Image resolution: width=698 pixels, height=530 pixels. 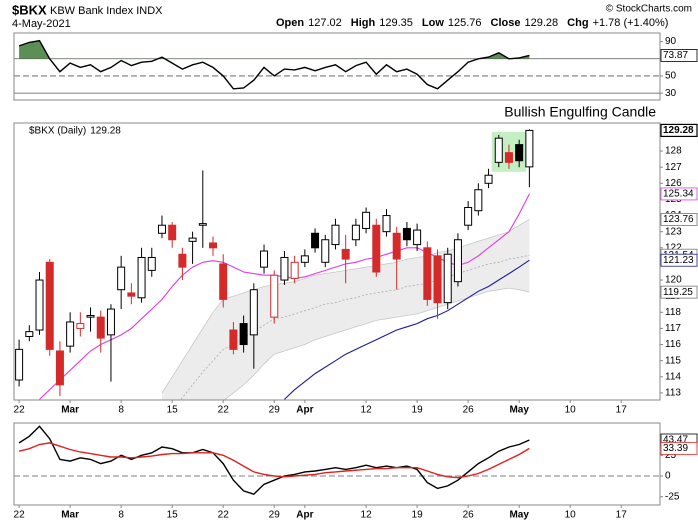 I want to click on y-tick-label: 113, so click(x=673, y=393).